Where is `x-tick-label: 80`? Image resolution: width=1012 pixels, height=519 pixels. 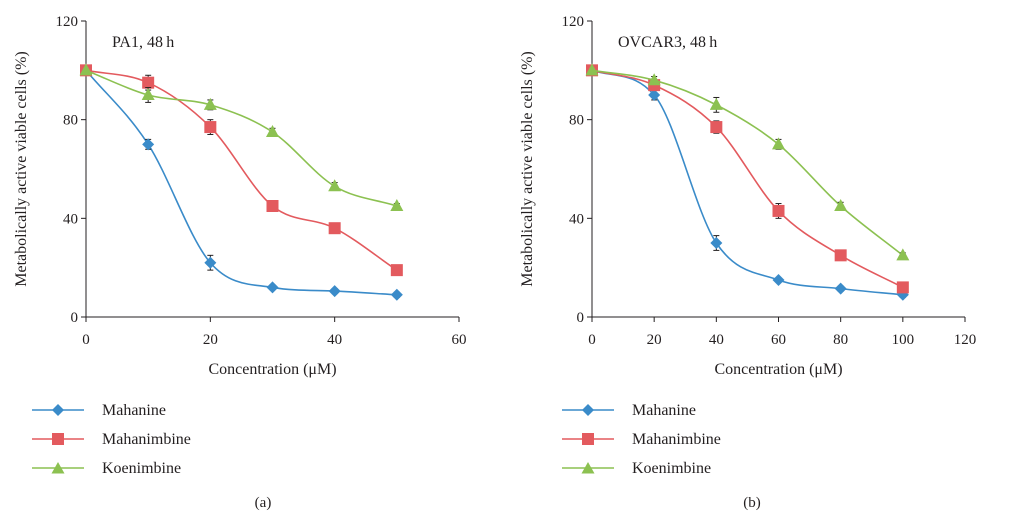 x-tick-label: 80 is located at coordinates (840, 340).